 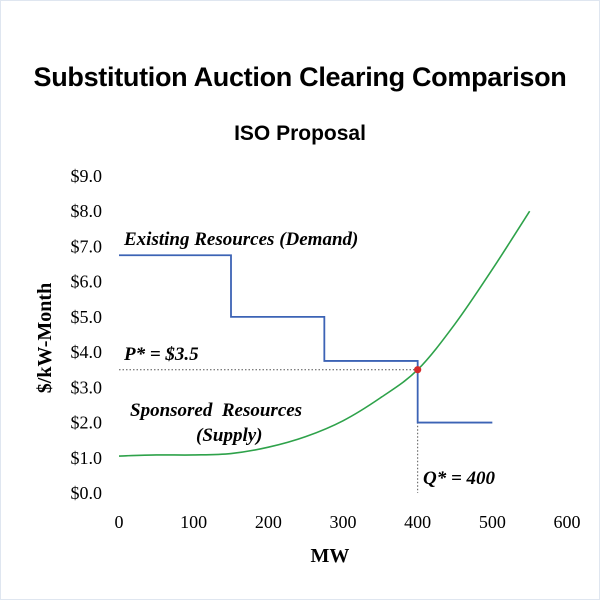 What do you see at coordinates (87, 352) in the screenshot?
I see `y-tick-label: $4.0` at bounding box center [87, 352].